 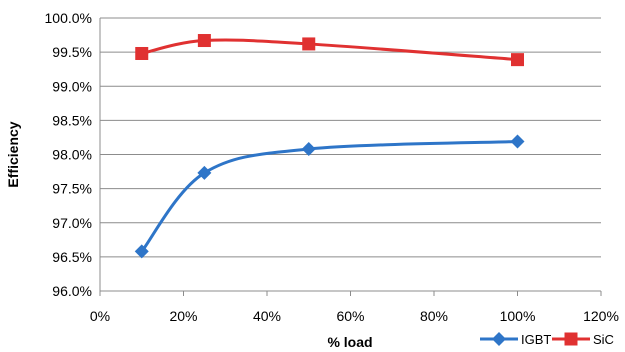 What do you see at coordinates (350, 316) in the screenshot?
I see `x-tick-label: 60%` at bounding box center [350, 316].